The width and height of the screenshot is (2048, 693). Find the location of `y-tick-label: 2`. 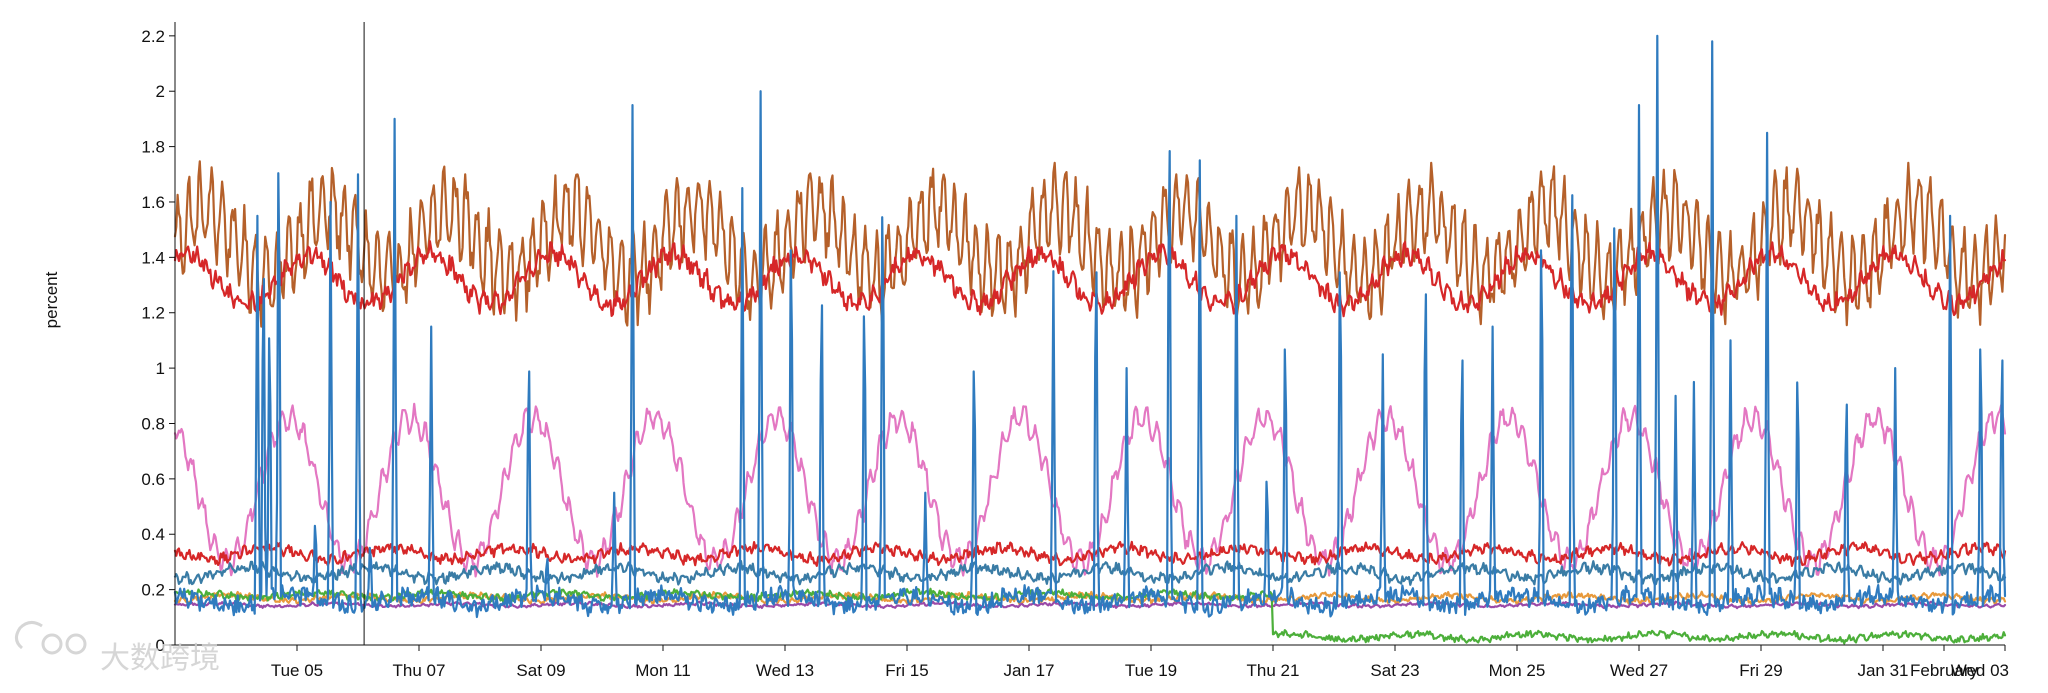

y-tick-label: 2 is located at coordinates (160, 91).